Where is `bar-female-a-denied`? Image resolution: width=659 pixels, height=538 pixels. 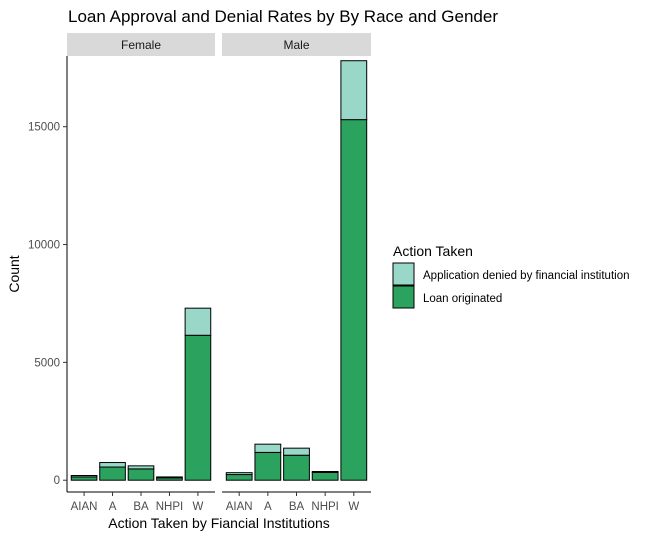
bar-female-a-denied is located at coordinates (112, 465).